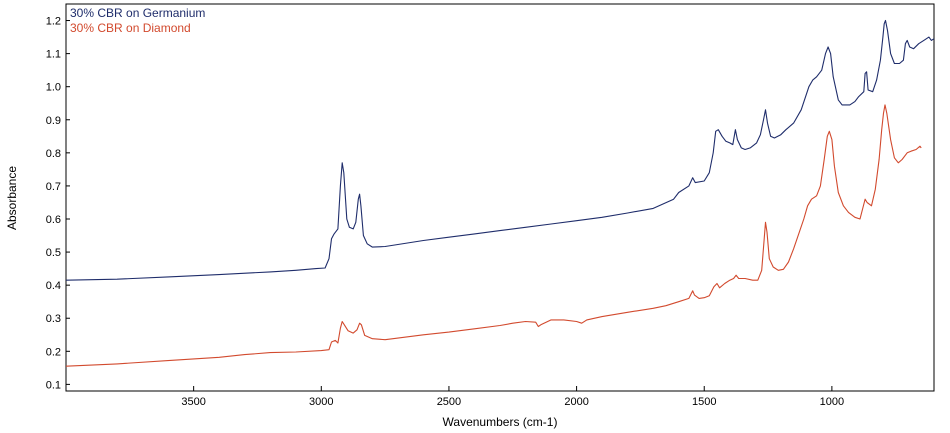 This screenshot has height=433, width=950. What do you see at coordinates (53, 319) in the screenshot?
I see `y-tick-label: 0.3` at bounding box center [53, 319].